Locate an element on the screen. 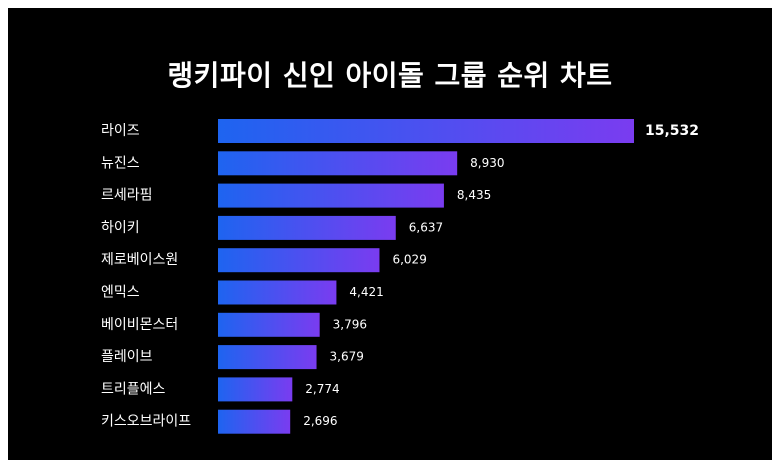  category-label: 르세라핌 is located at coordinates (127, 196).